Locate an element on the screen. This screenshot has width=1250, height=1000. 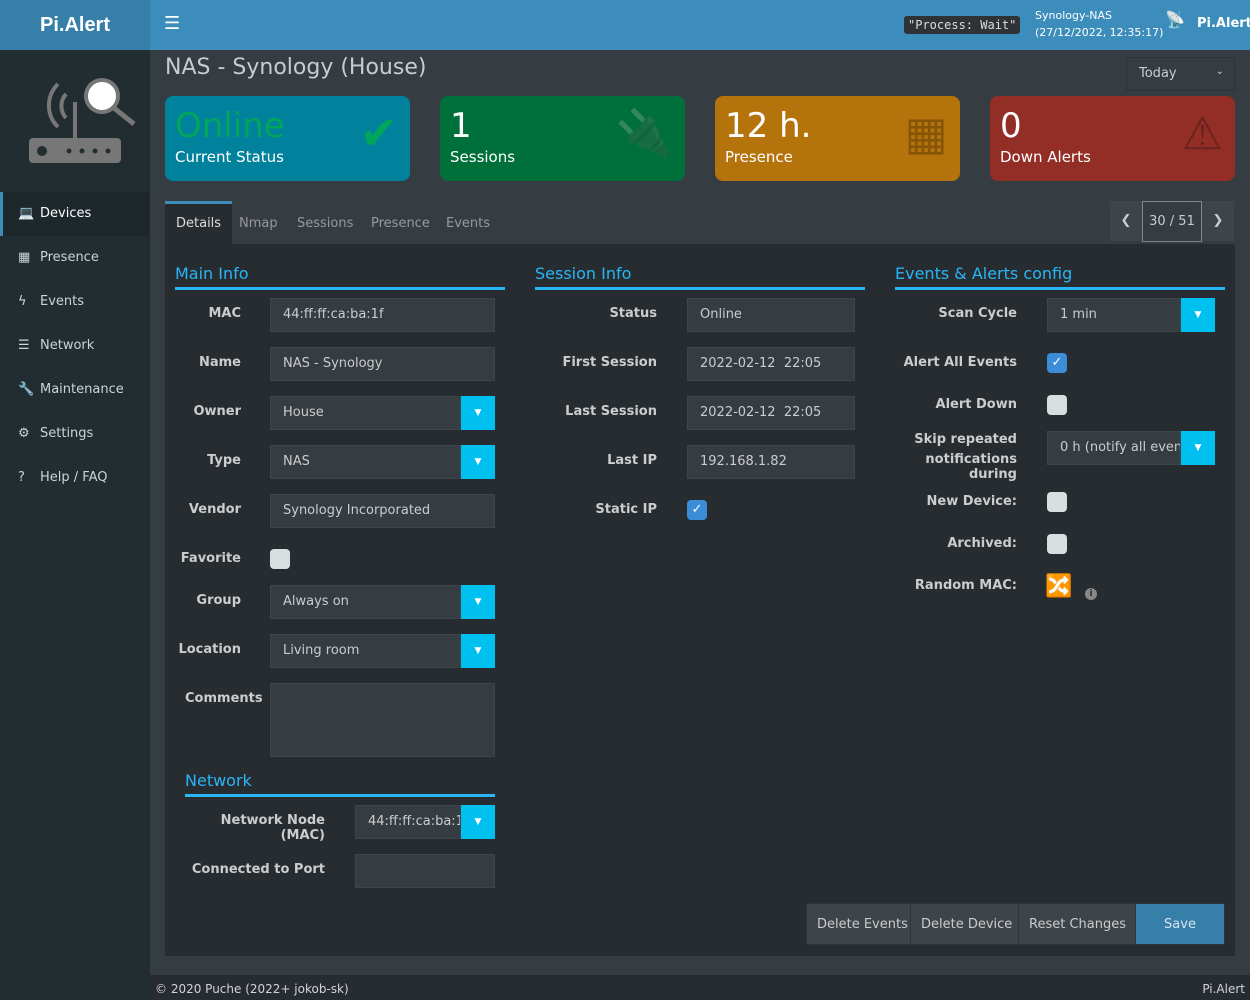
tab-presence: Presence is located at coordinates (400, 223).